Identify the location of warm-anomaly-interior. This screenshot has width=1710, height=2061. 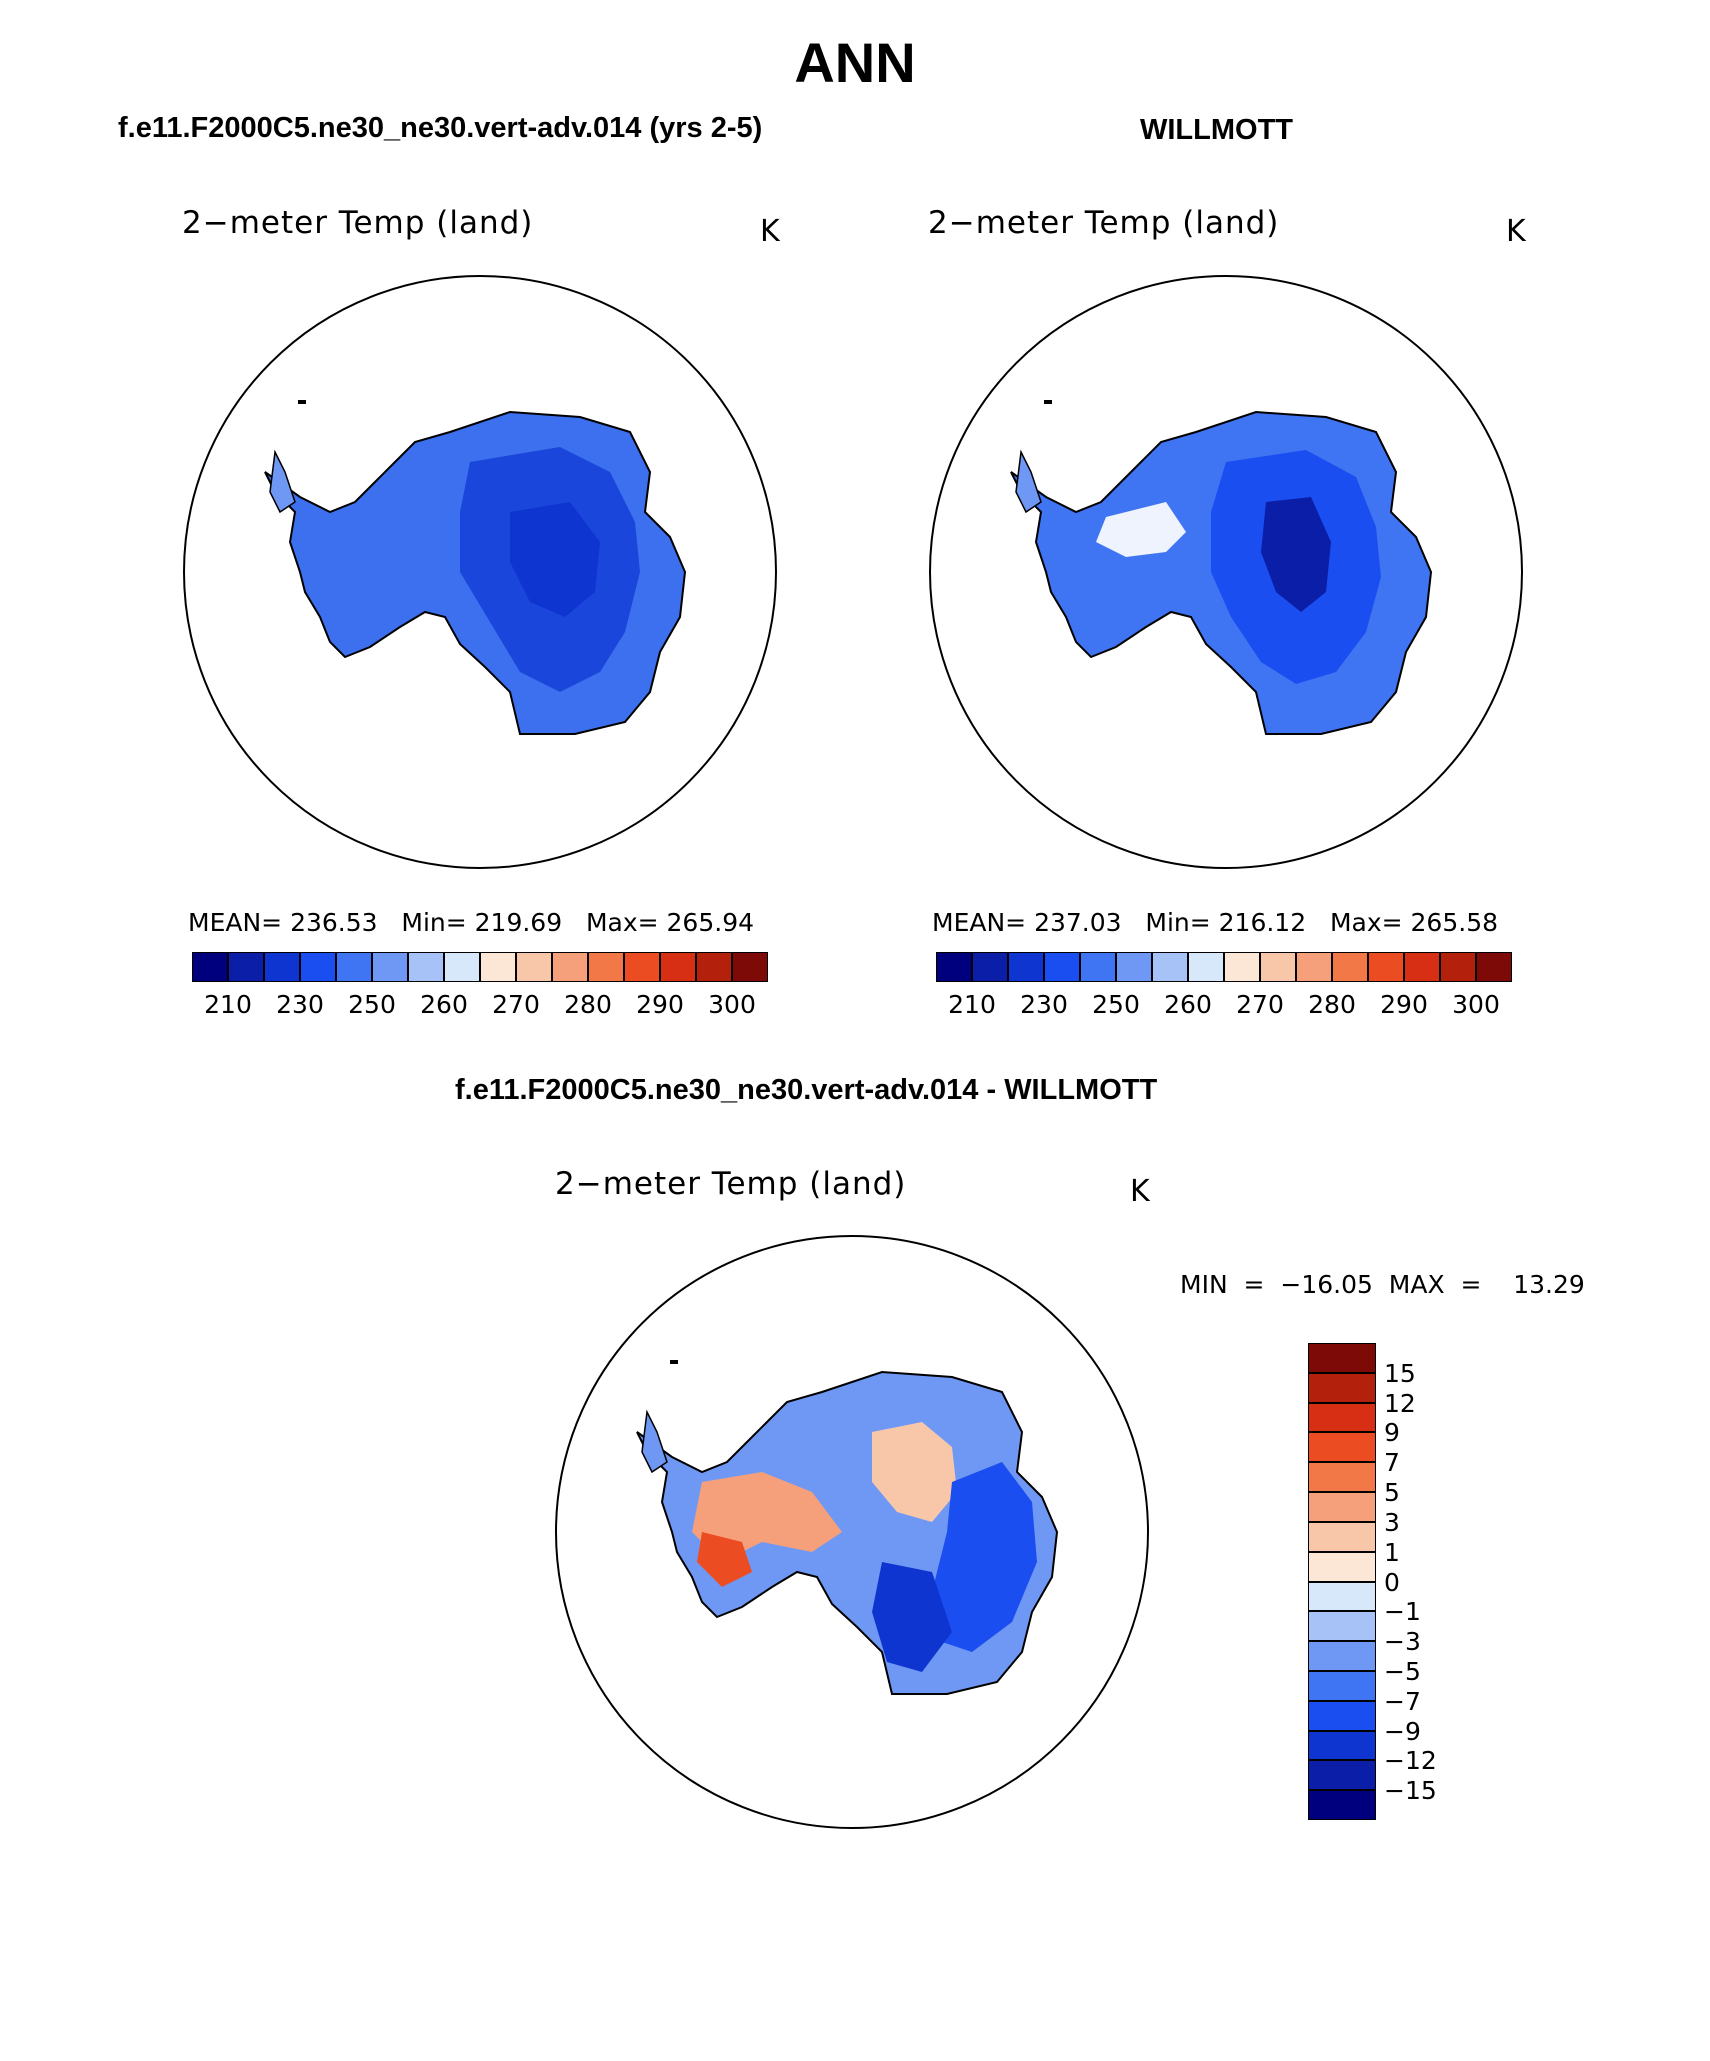
(914, 1472).